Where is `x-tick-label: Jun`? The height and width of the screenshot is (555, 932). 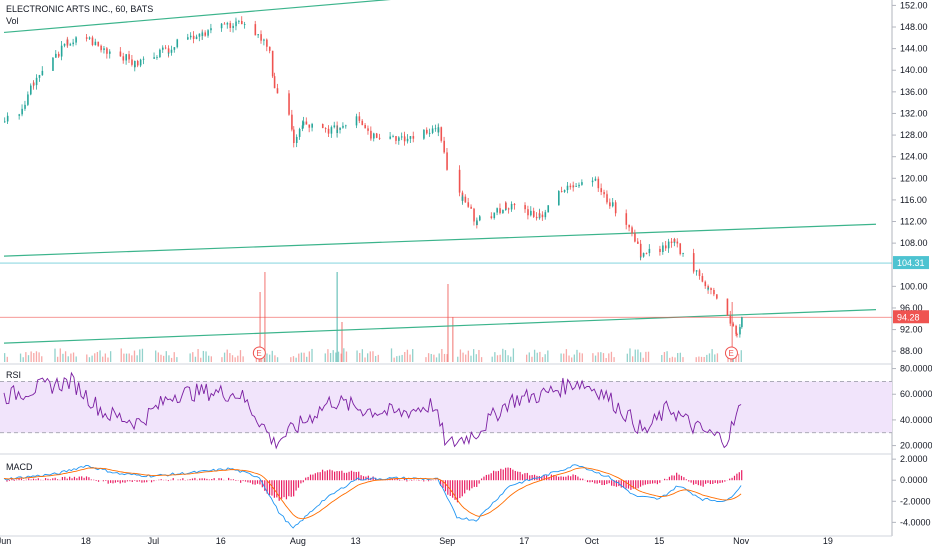 x-tick-label: Jun is located at coordinates (5, 541).